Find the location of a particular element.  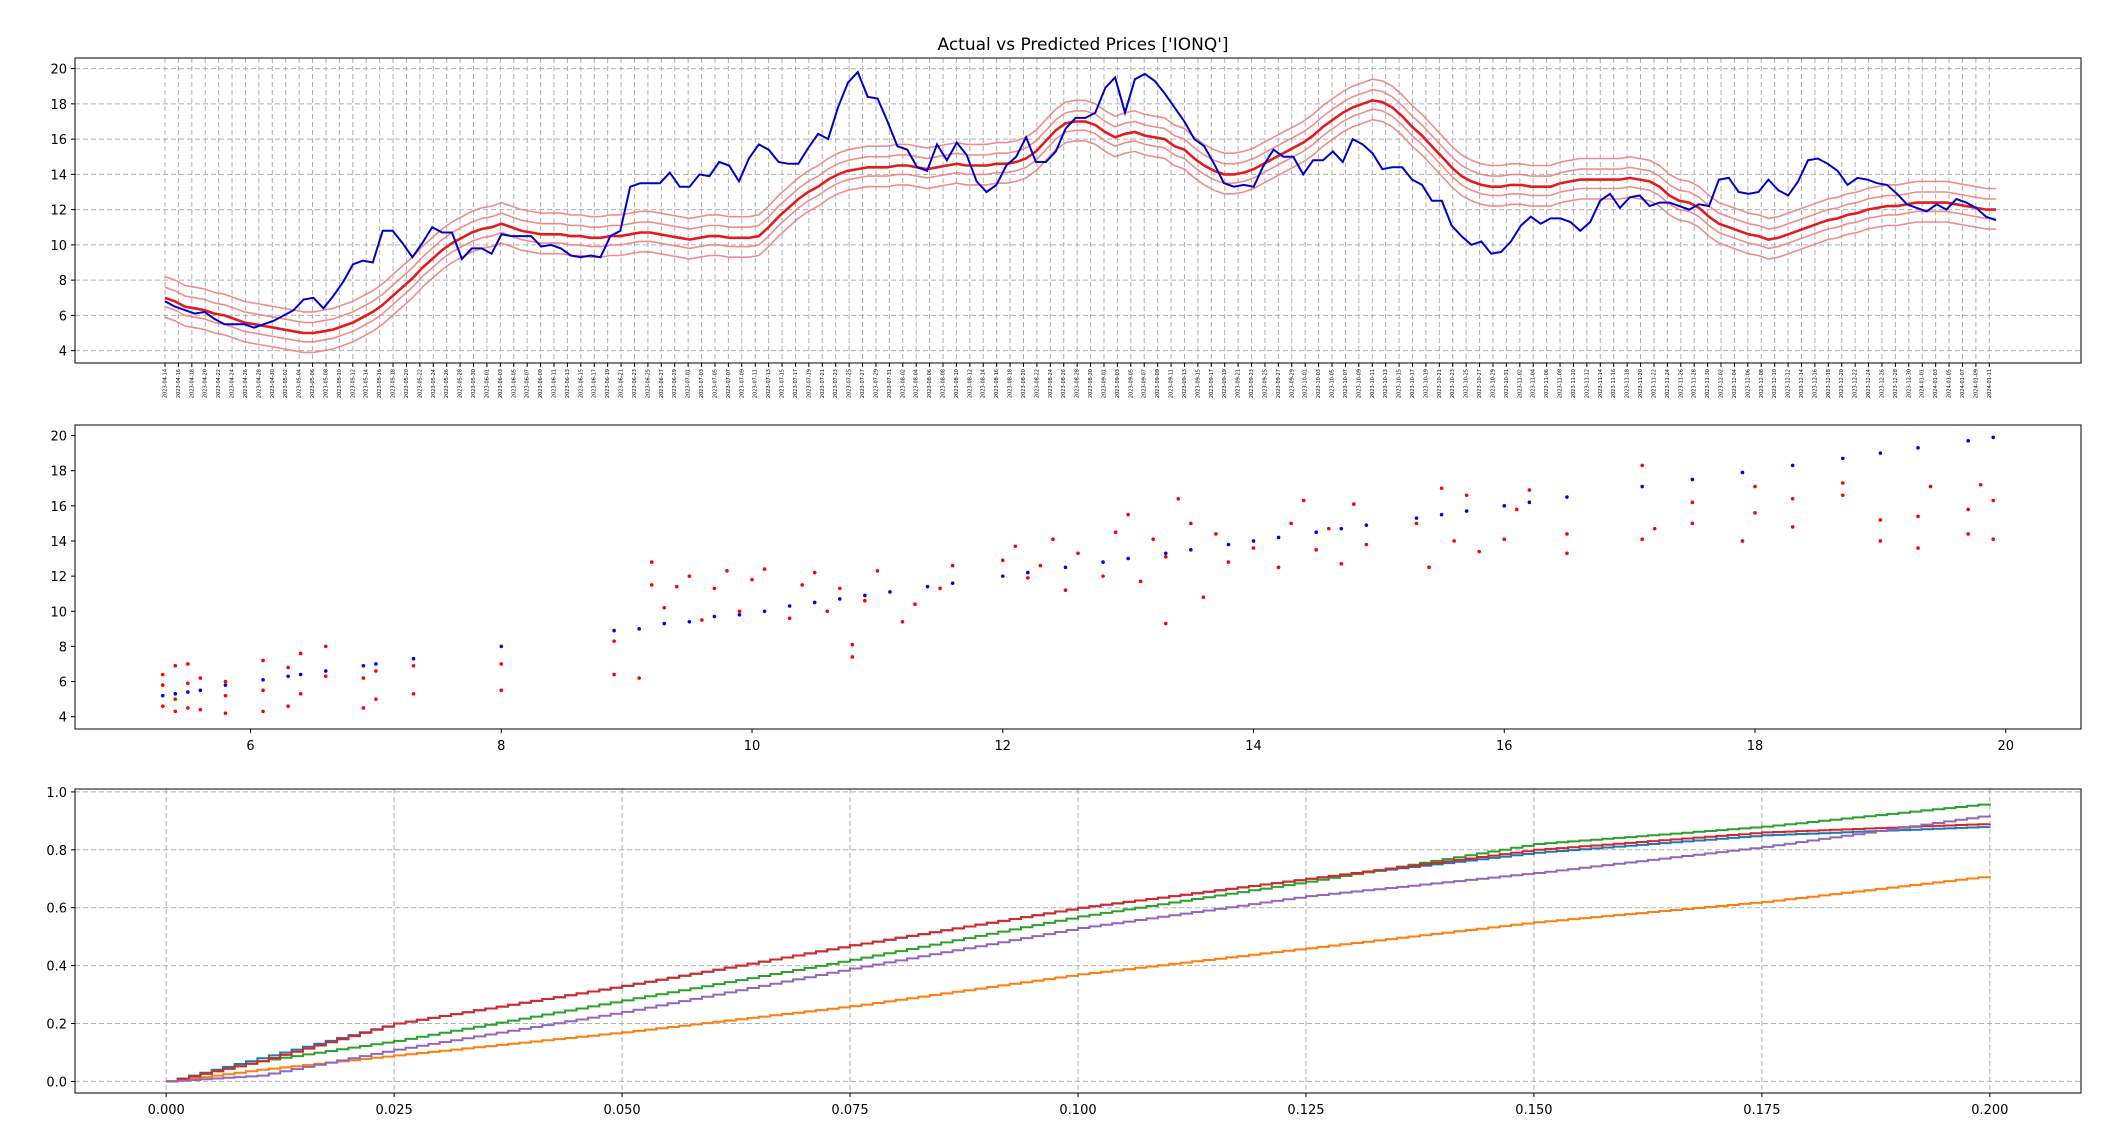

x-tick-label: 2023-05-18 is located at coordinates (394, 383).